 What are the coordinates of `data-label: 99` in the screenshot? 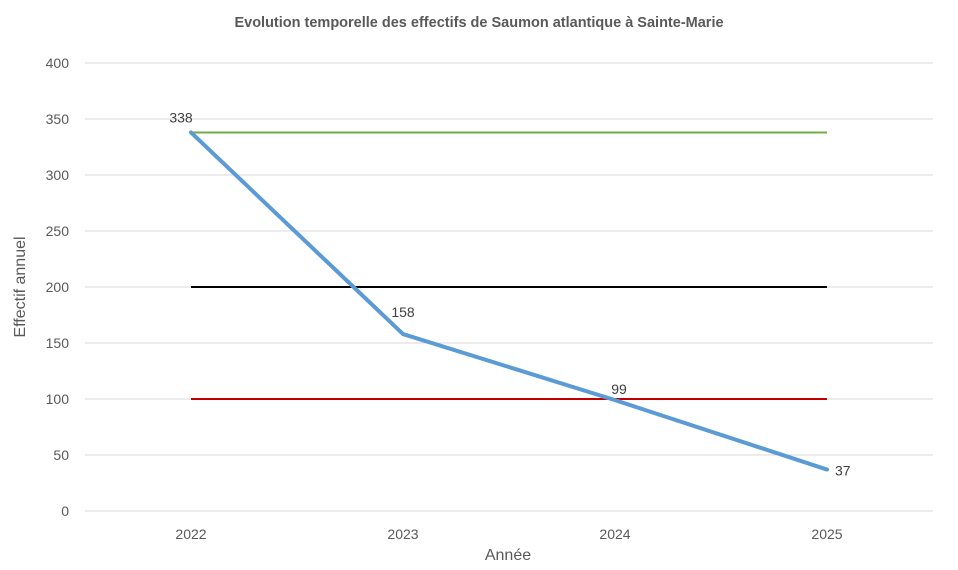 It's located at (619, 389).